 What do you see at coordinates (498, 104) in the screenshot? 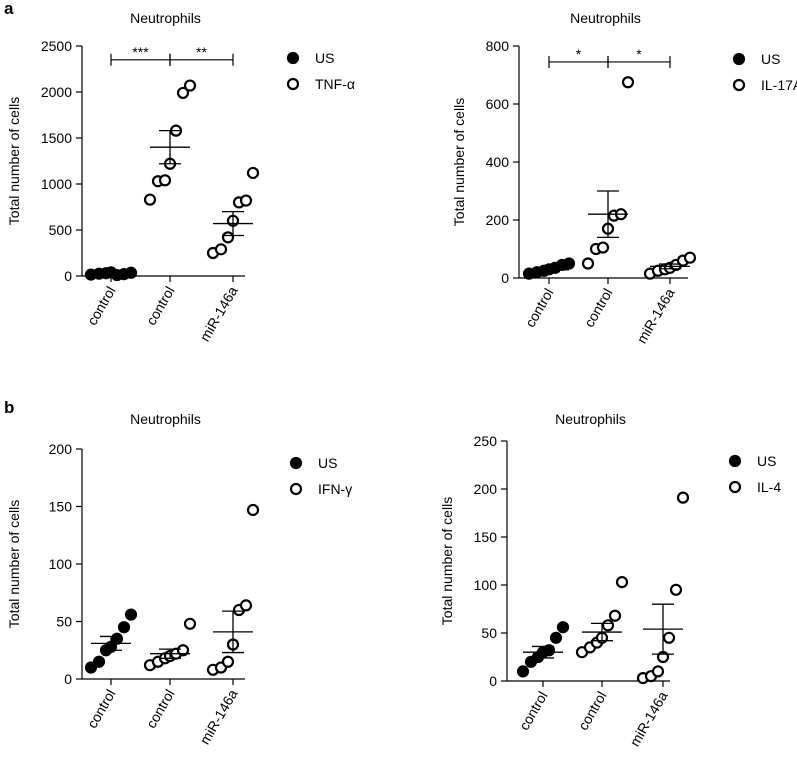
I see `y-tick-label: 600` at bounding box center [498, 104].